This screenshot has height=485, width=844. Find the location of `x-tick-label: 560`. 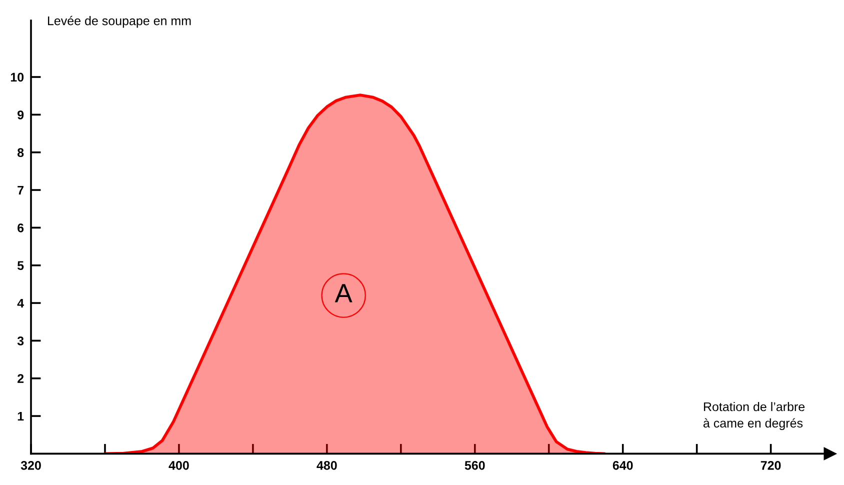

x-tick-label: 560 is located at coordinates (474, 465).